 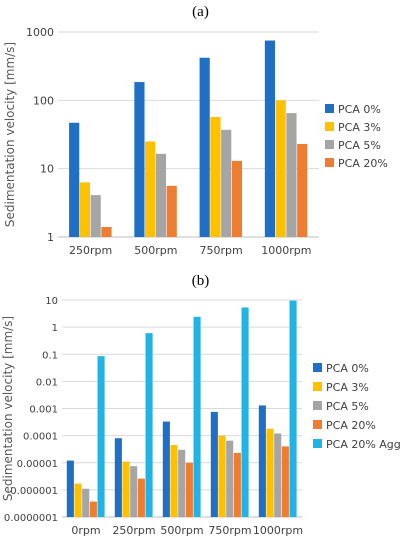 What do you see at coordinates (40, 32) in the screenshot?
I see `chart-a-ytick-label: 1000` at bounding box center [40, 32].